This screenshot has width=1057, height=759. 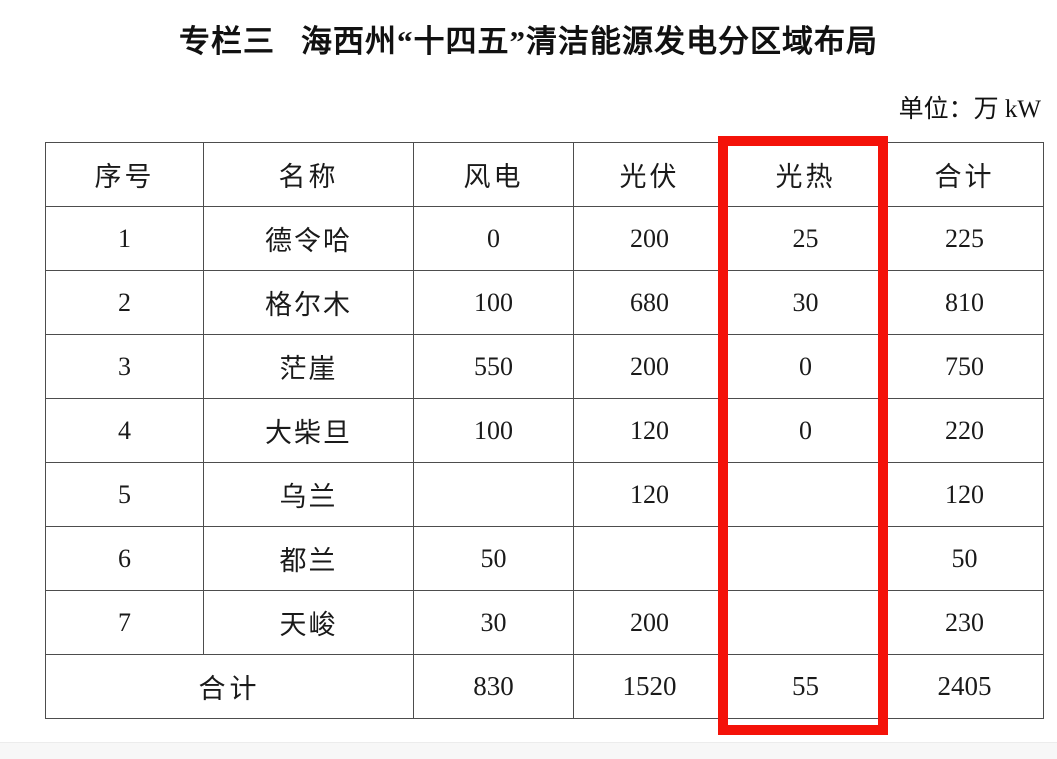 I want to click on cell-total: 50, so click(x=964, y=558).